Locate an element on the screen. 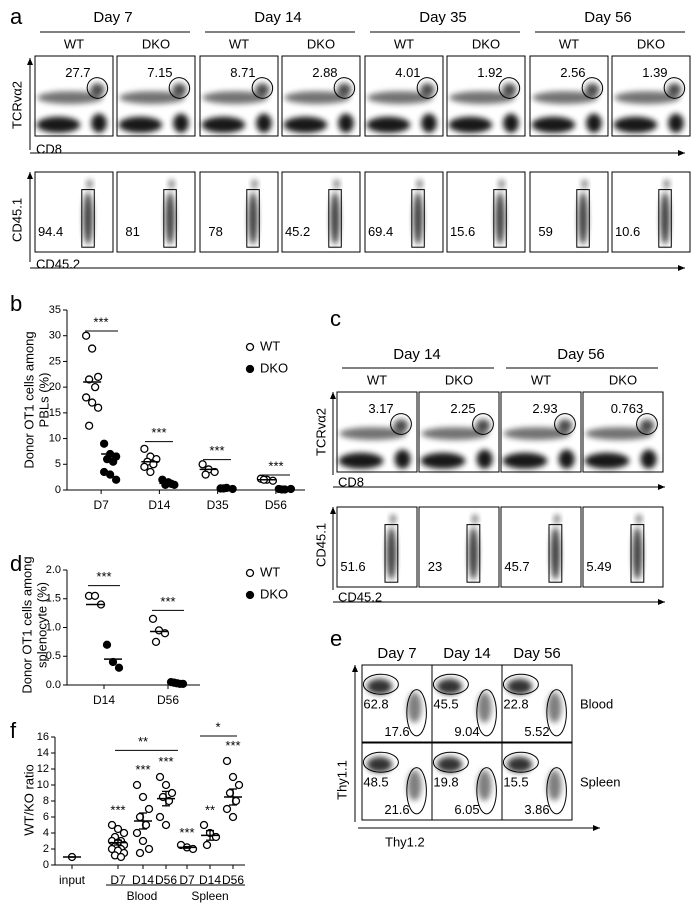  gate-percent: 8.71 is located at coordinates (242, 72).